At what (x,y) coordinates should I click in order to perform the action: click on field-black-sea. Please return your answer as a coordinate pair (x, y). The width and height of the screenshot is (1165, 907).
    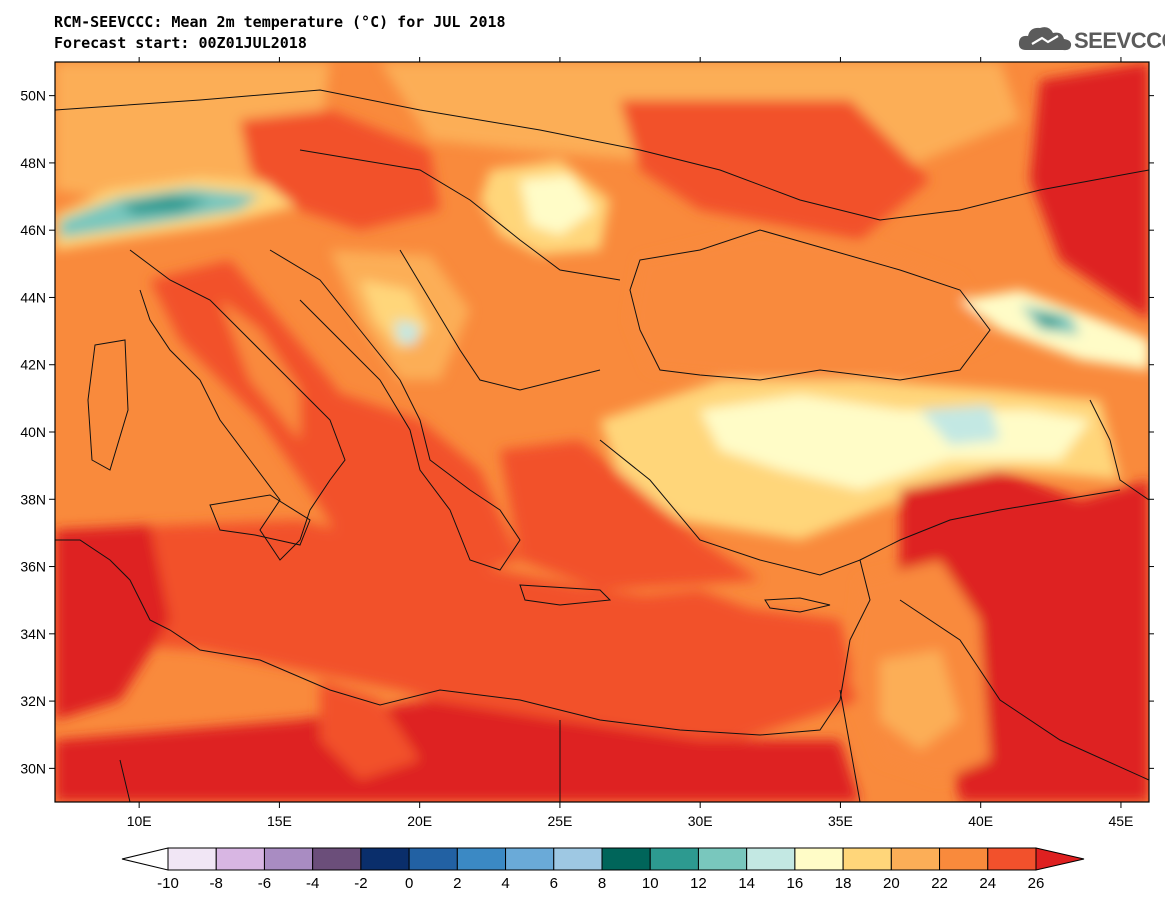
    Looking at the image, I should click on (810, 305).